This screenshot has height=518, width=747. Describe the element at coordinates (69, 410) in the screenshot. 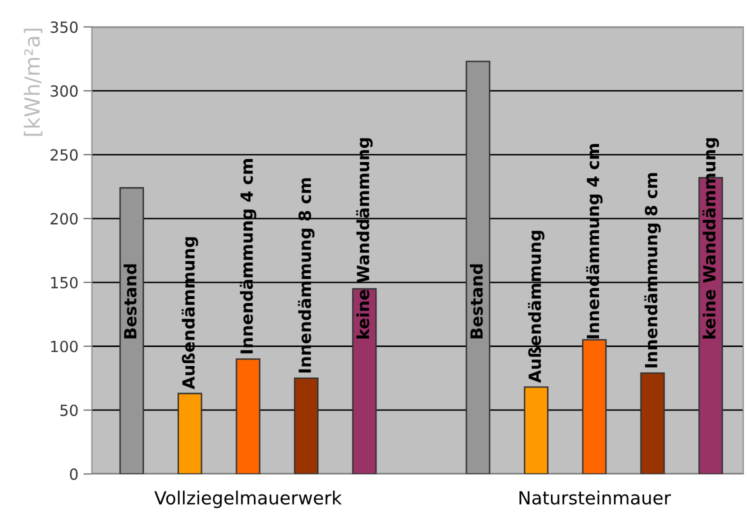

I see `y-tick-label: 50` at that location.